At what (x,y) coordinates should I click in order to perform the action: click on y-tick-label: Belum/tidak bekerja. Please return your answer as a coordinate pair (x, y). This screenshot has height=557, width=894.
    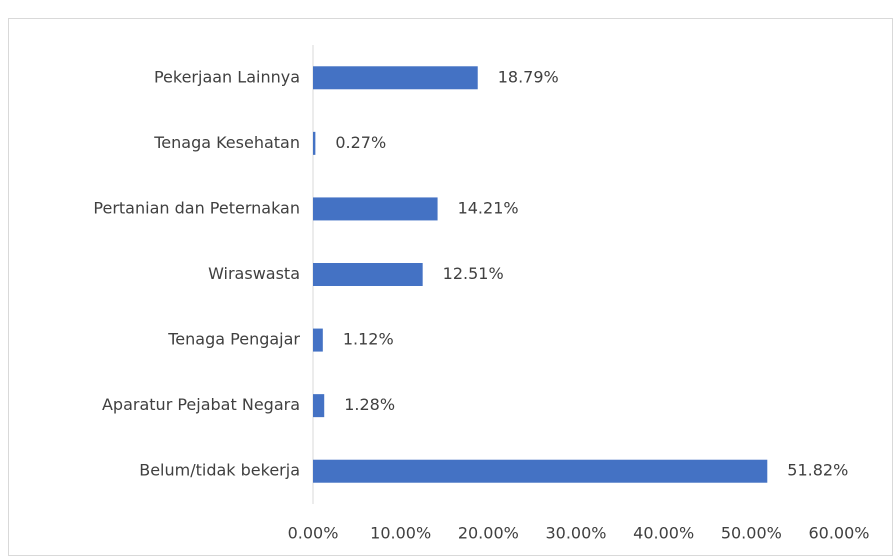
    Looking at the image, I should click on (219, 470).